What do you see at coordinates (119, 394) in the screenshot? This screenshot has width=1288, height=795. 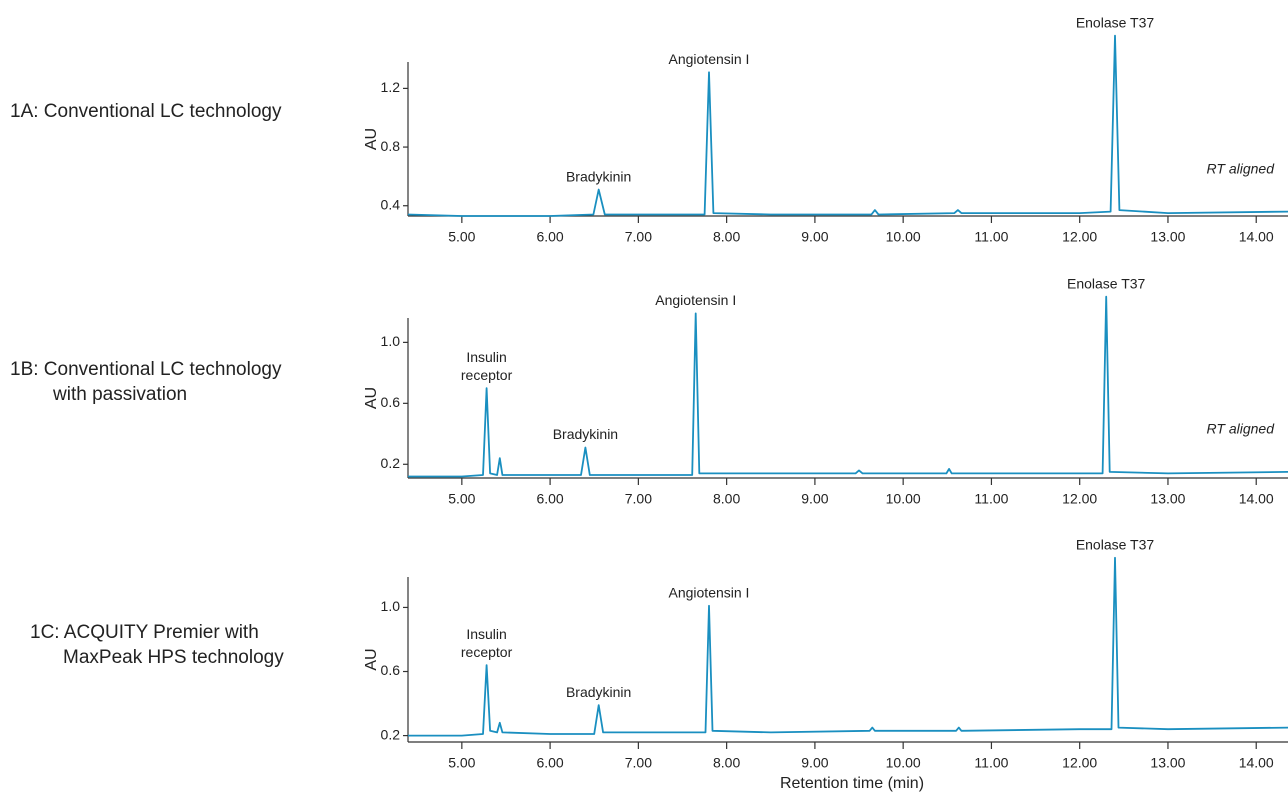 I see `panel-label: with passivation` at bounding box center [119, 394].